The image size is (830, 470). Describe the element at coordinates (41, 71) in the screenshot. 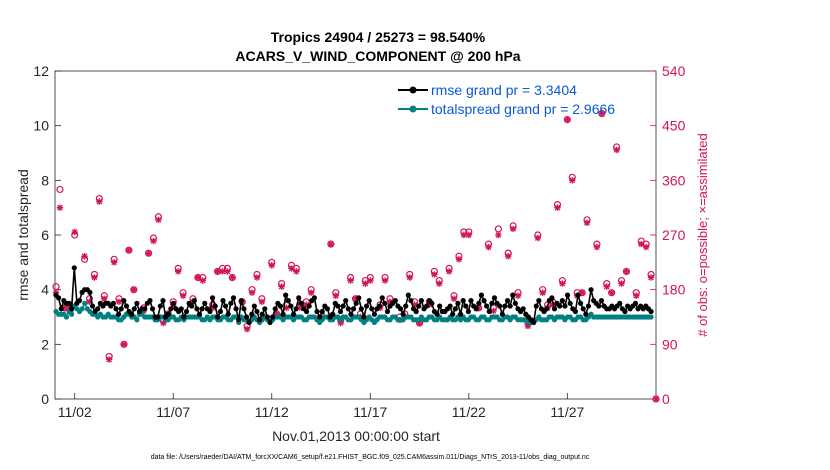

I see `y-tick-label: 12` at that location.